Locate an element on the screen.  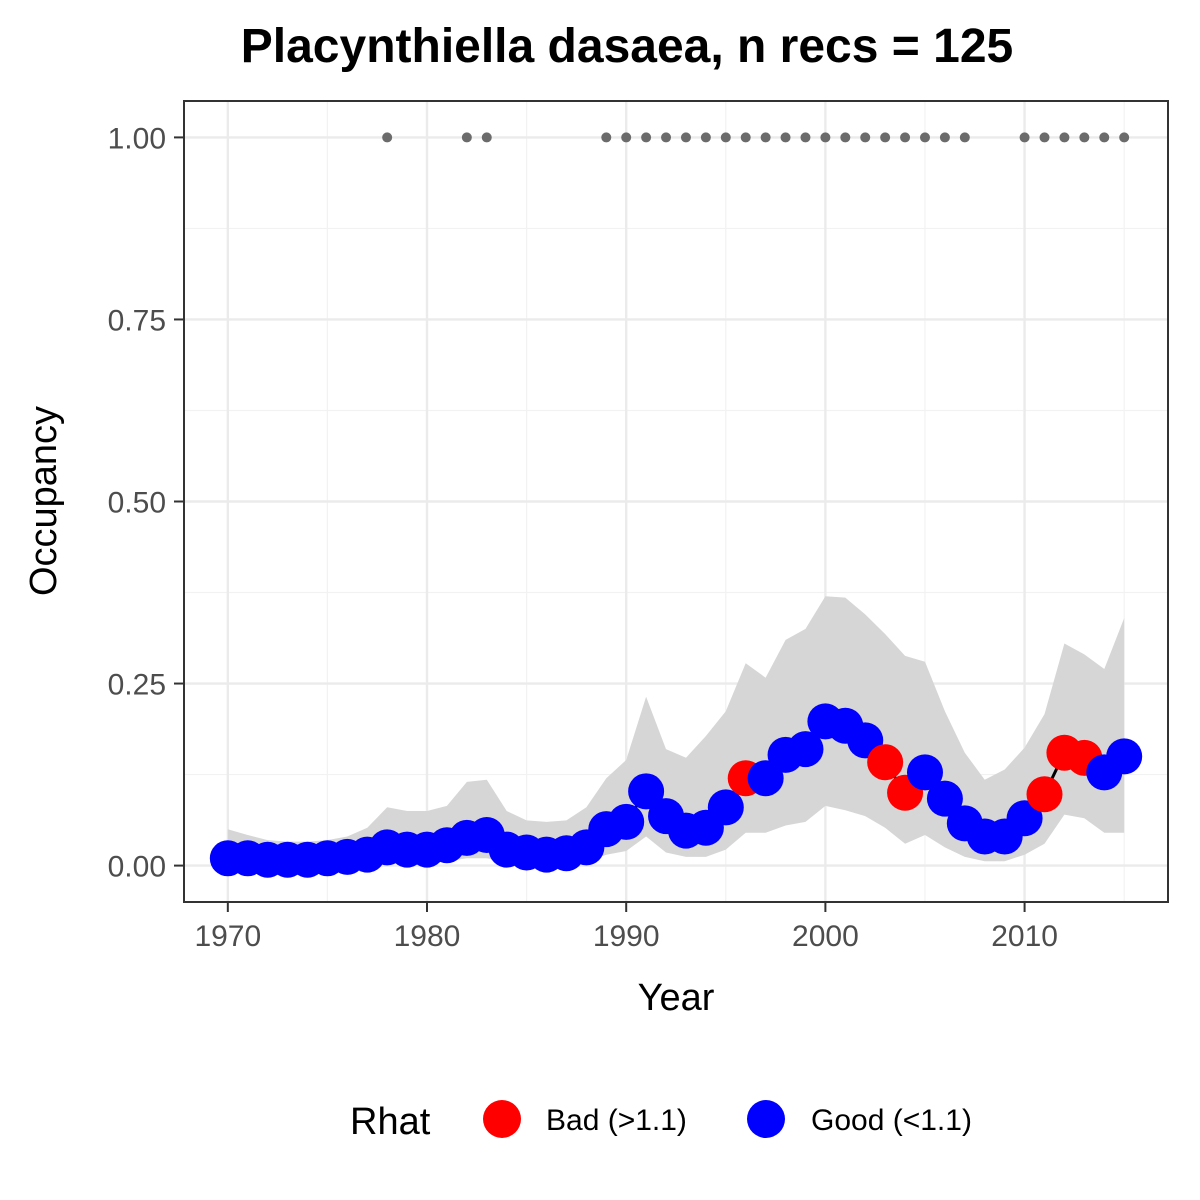
y-tick-label: 0.25 is located at coordinates (137, 685).